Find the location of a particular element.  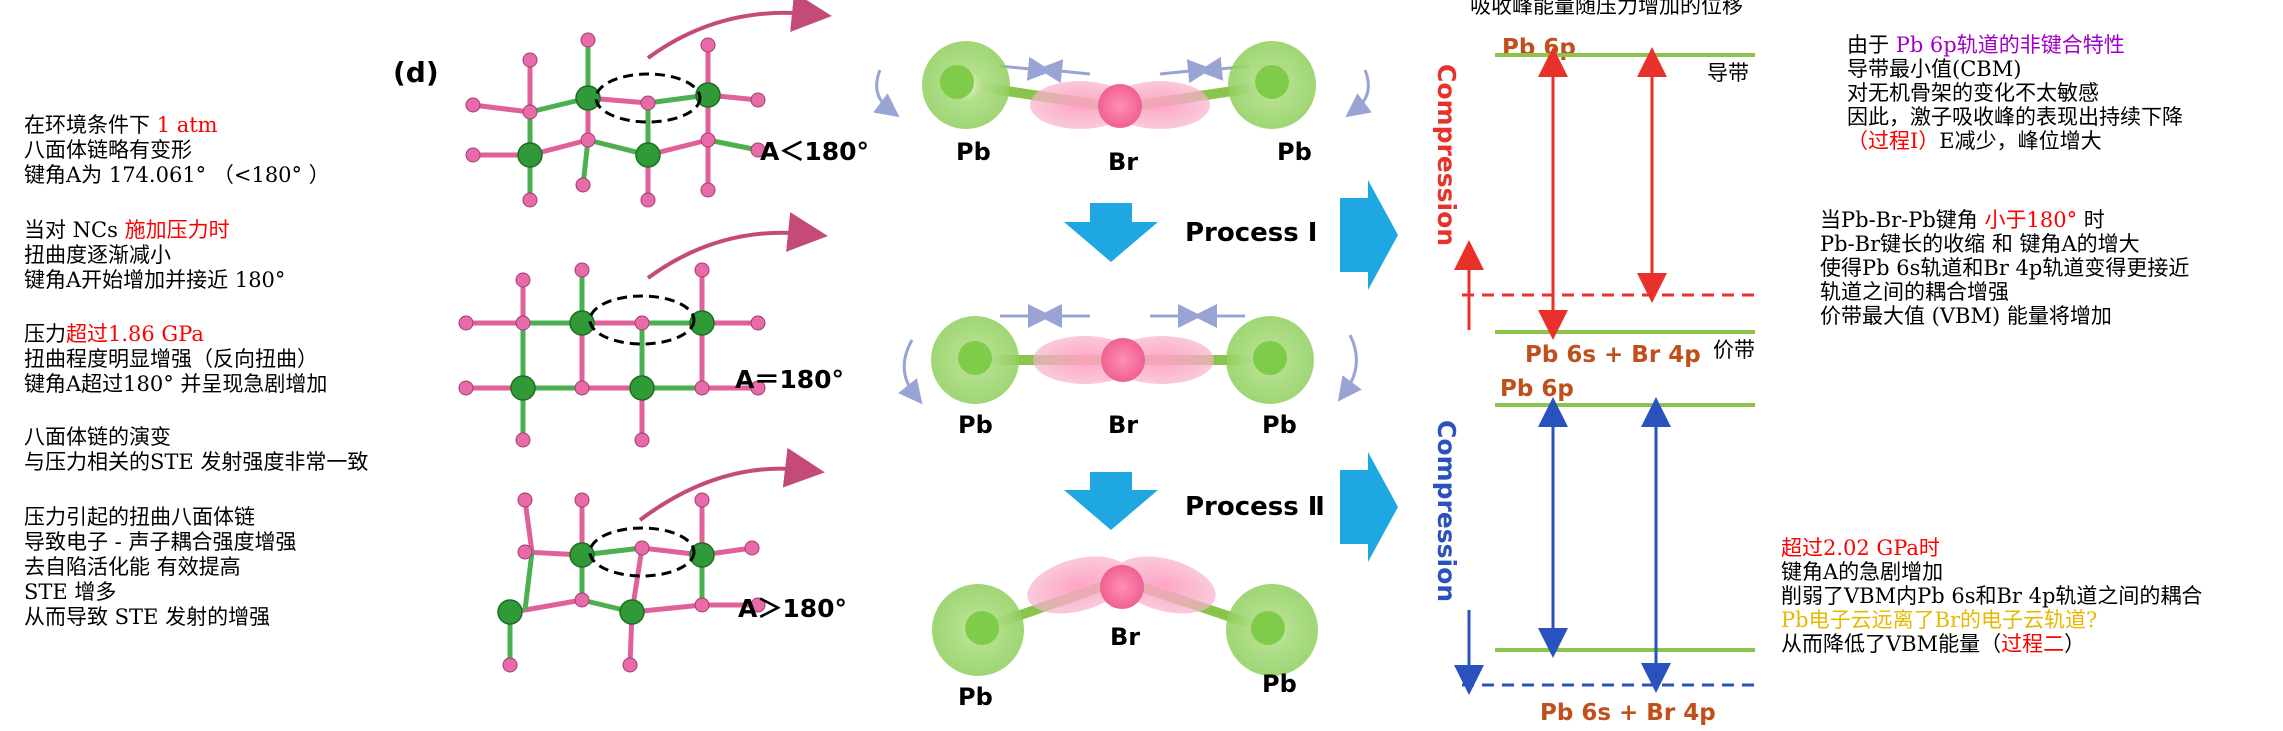

angle-label-lt180: A＜180° is located at coordinates (814, 151).